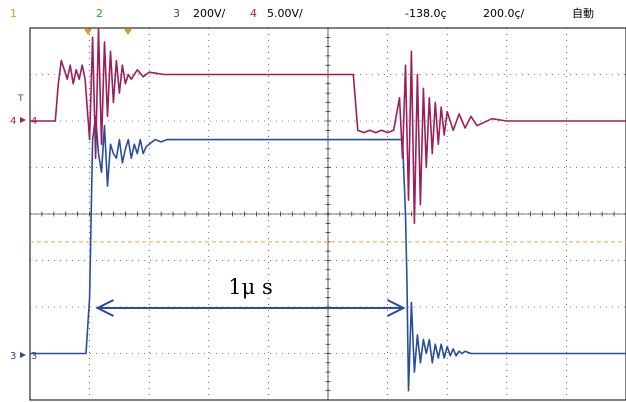 This screenshot has height=402, width=626. I want to click on ch3-scale: 200V/, so click(209, 13).